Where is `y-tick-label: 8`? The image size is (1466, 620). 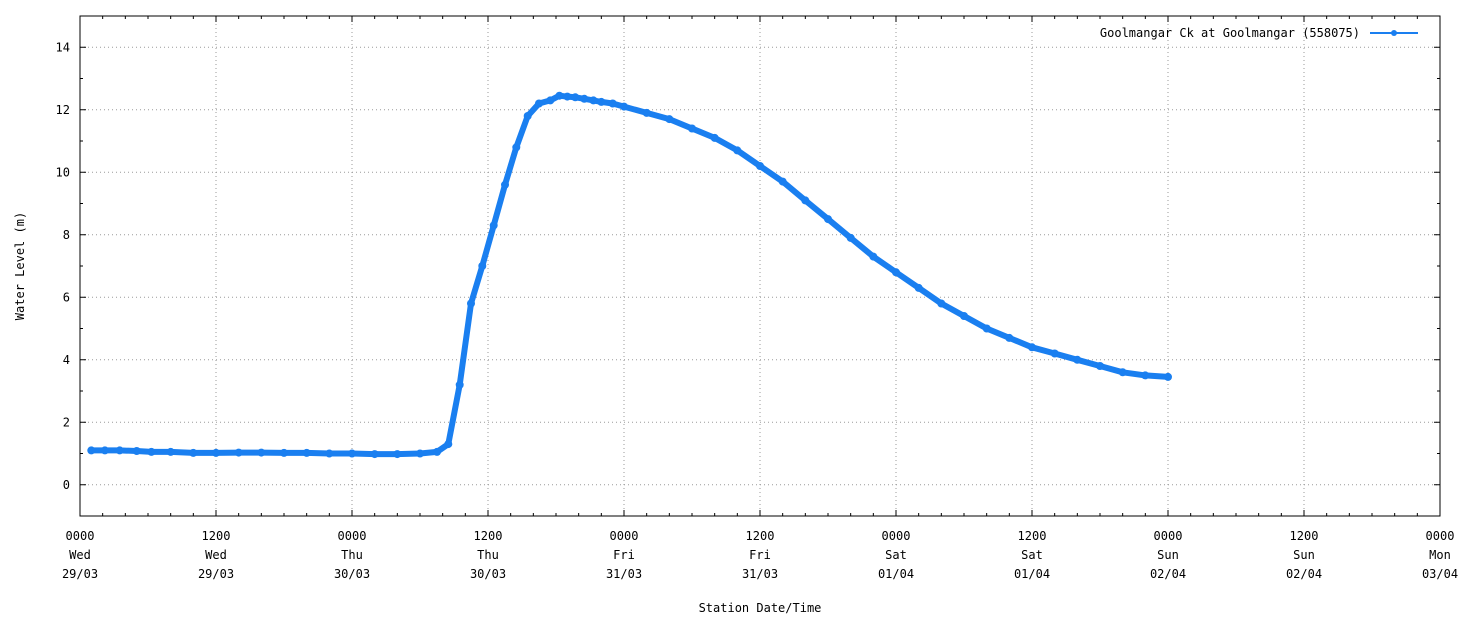
y-tick-label: 8 is located at coordinates (66, 235).